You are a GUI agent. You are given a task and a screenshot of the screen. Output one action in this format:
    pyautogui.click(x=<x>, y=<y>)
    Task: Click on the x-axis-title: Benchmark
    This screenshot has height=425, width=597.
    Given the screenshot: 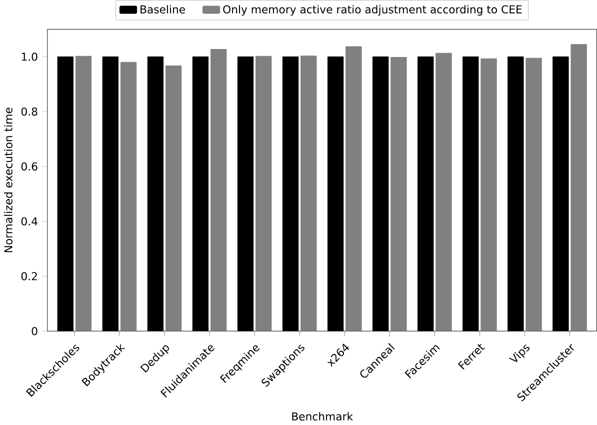 What is the action you would take?
    pyautogui.click(x=323, y=416)
    